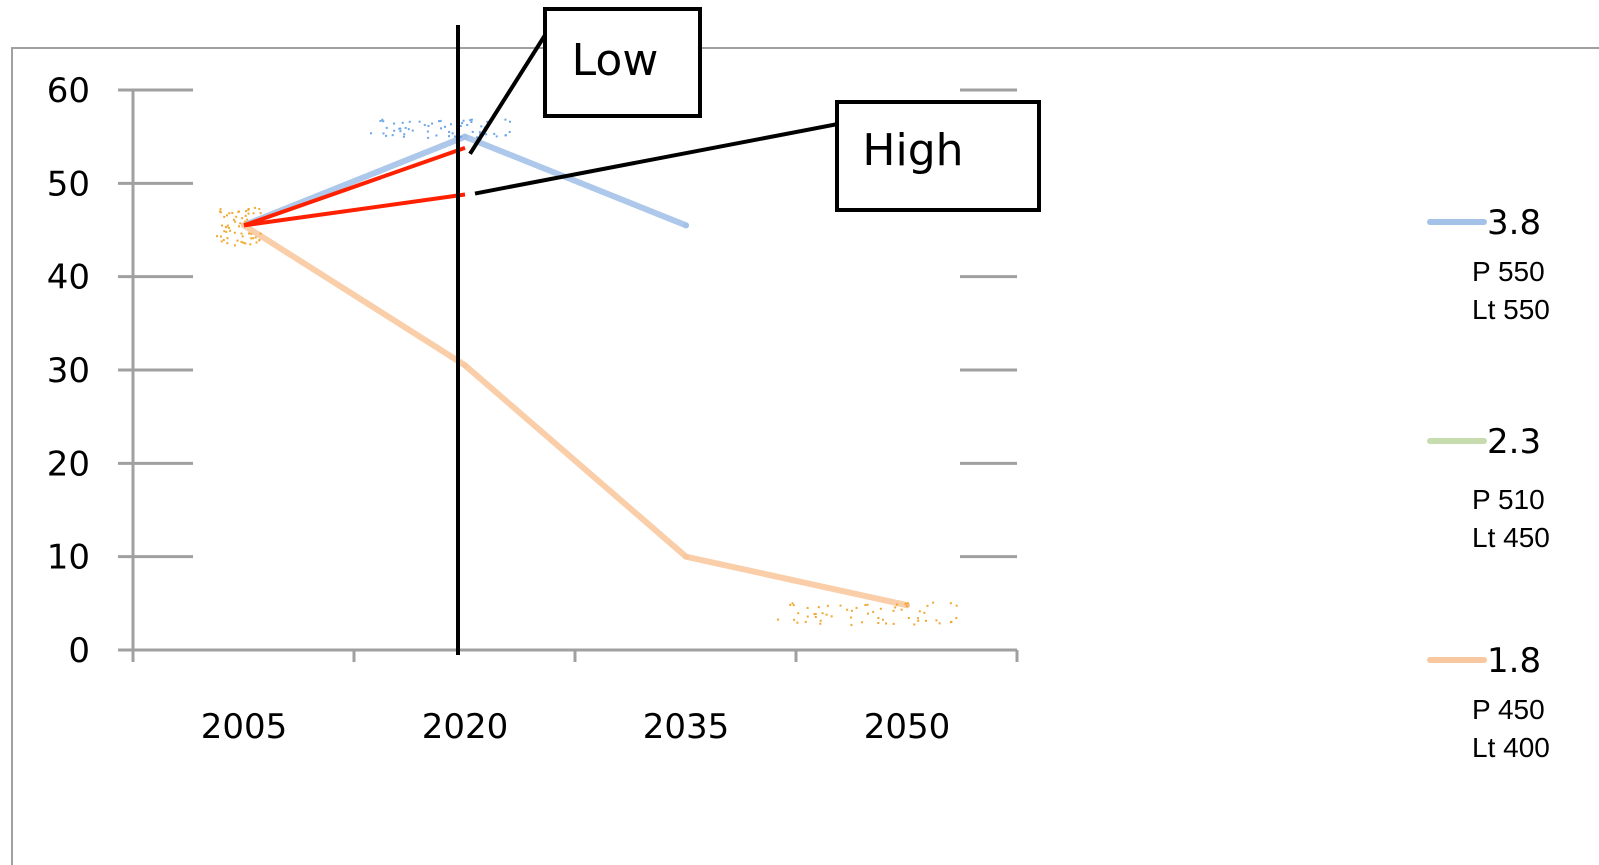  What do you see at coordinates (1514, 442) in the screenshot?
I see `legend-value: 2.3` at bounding box center [1514, 442].